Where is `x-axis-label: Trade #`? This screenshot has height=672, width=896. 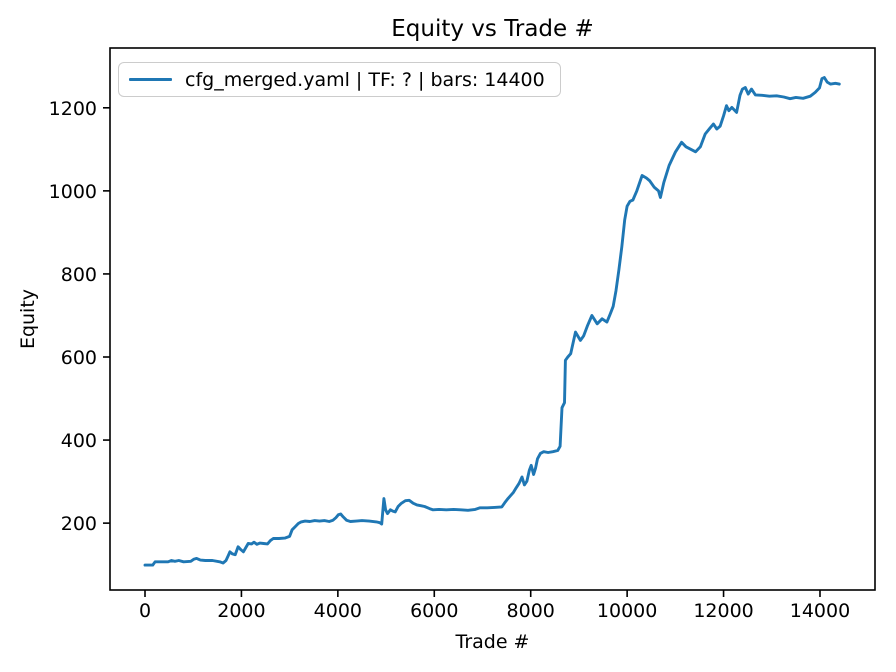 x-axis-label: Trade # is located at coordinates (492, 642).